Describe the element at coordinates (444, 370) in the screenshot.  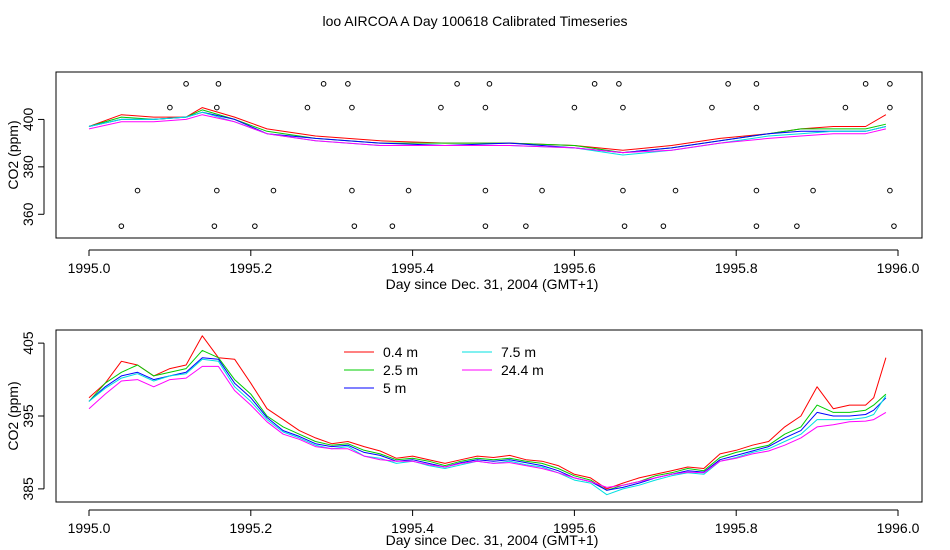
I see `legend: 0.4 m 2.5 m 5 m 7.5 m 24.4 m` at that location.